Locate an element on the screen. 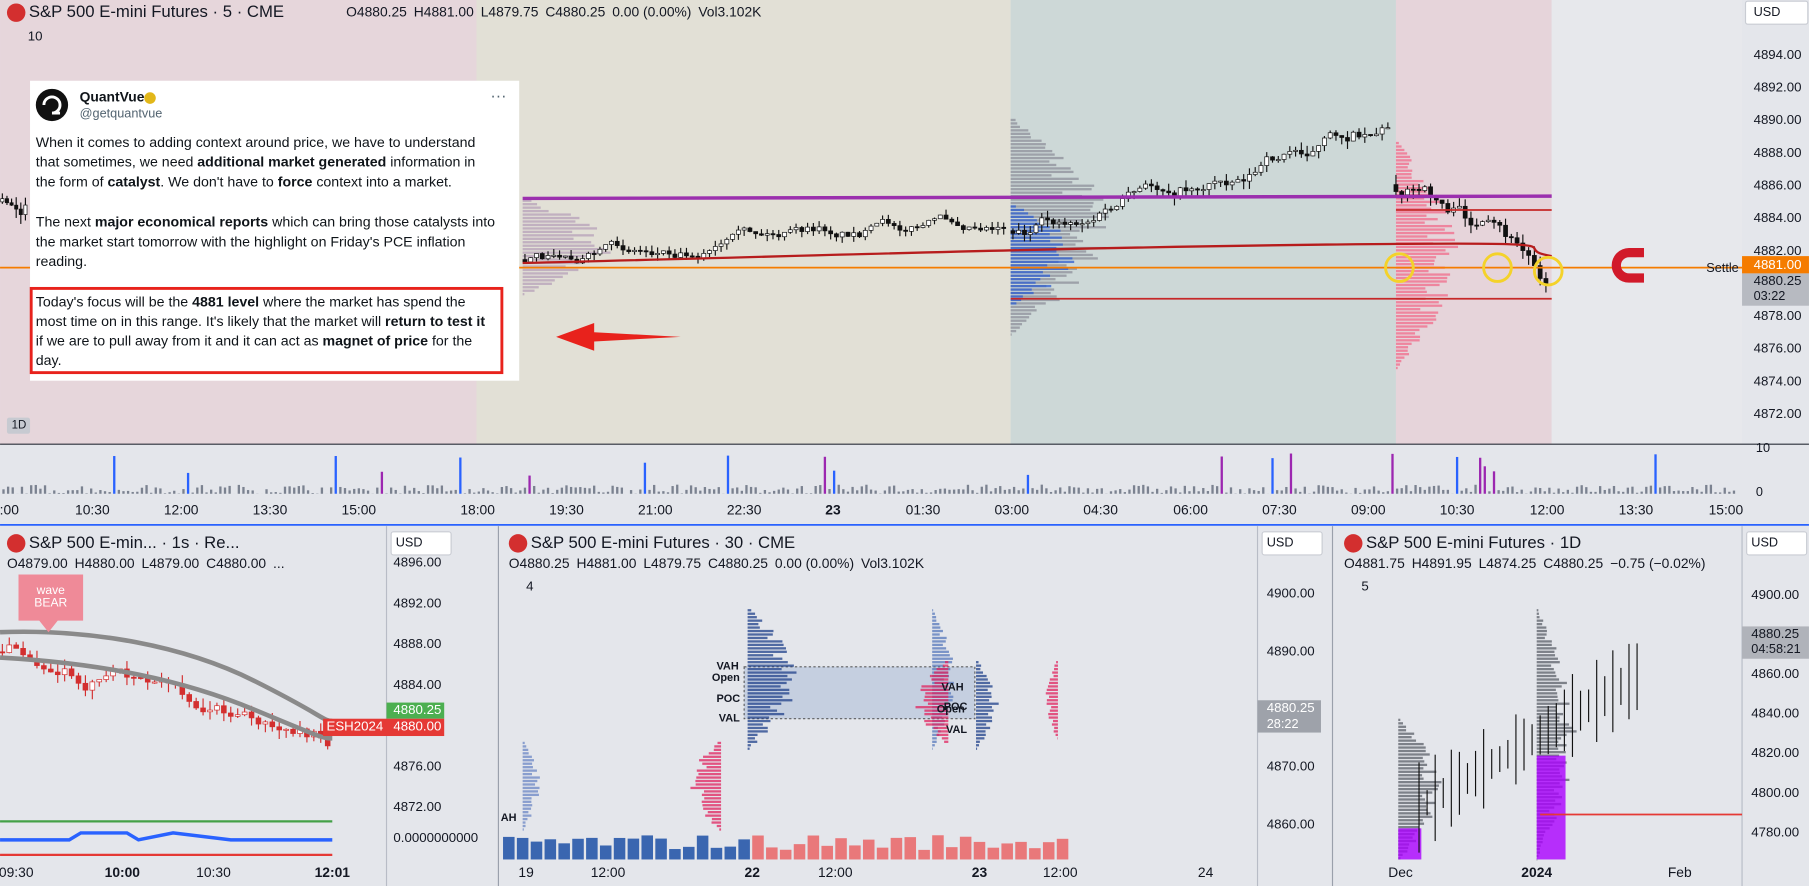  tweet-name: QuantVue is located at coordinates (112, 97).